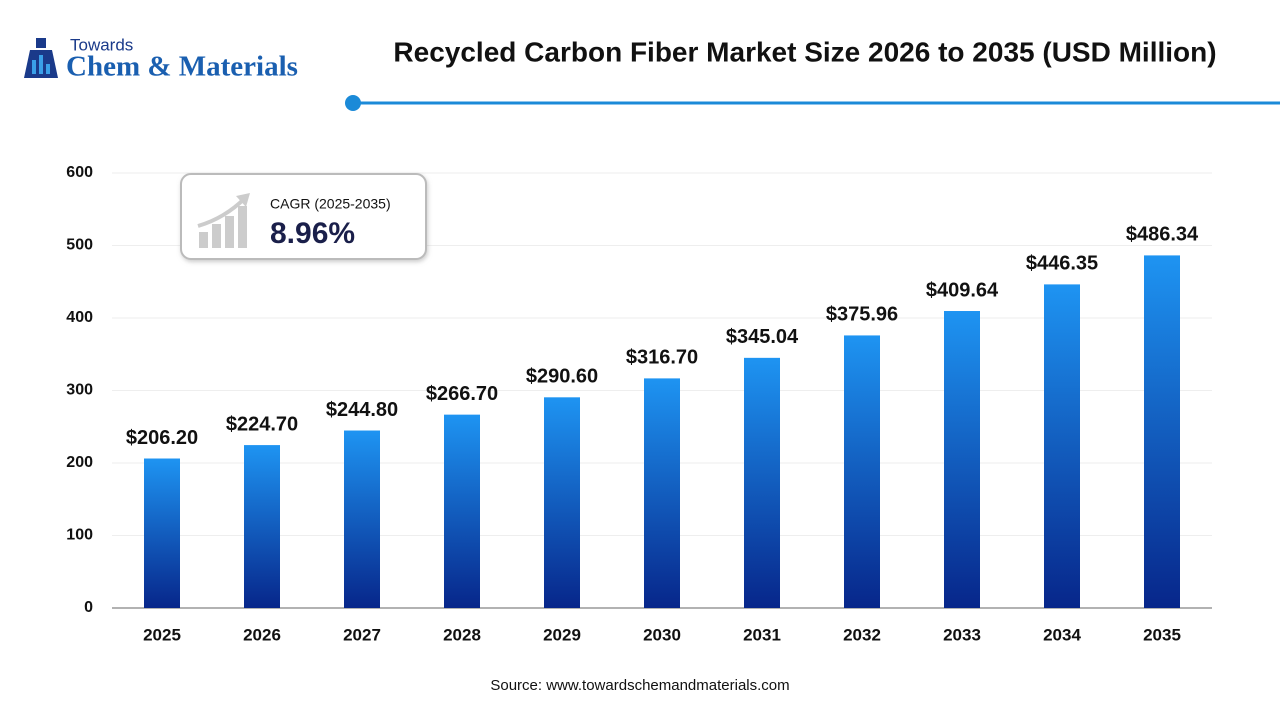  I want to click on x-tick-label: 2027, so click(362, 634).